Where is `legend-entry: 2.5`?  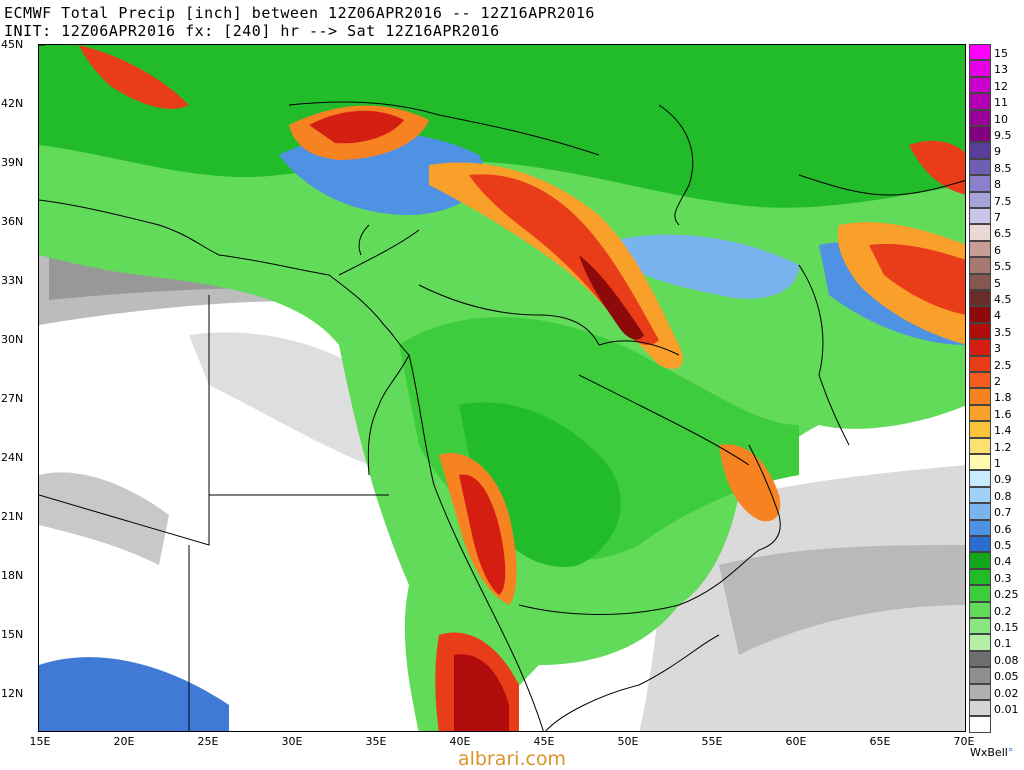
legend-entry: 2.5 is located at coordinates (995, 364).